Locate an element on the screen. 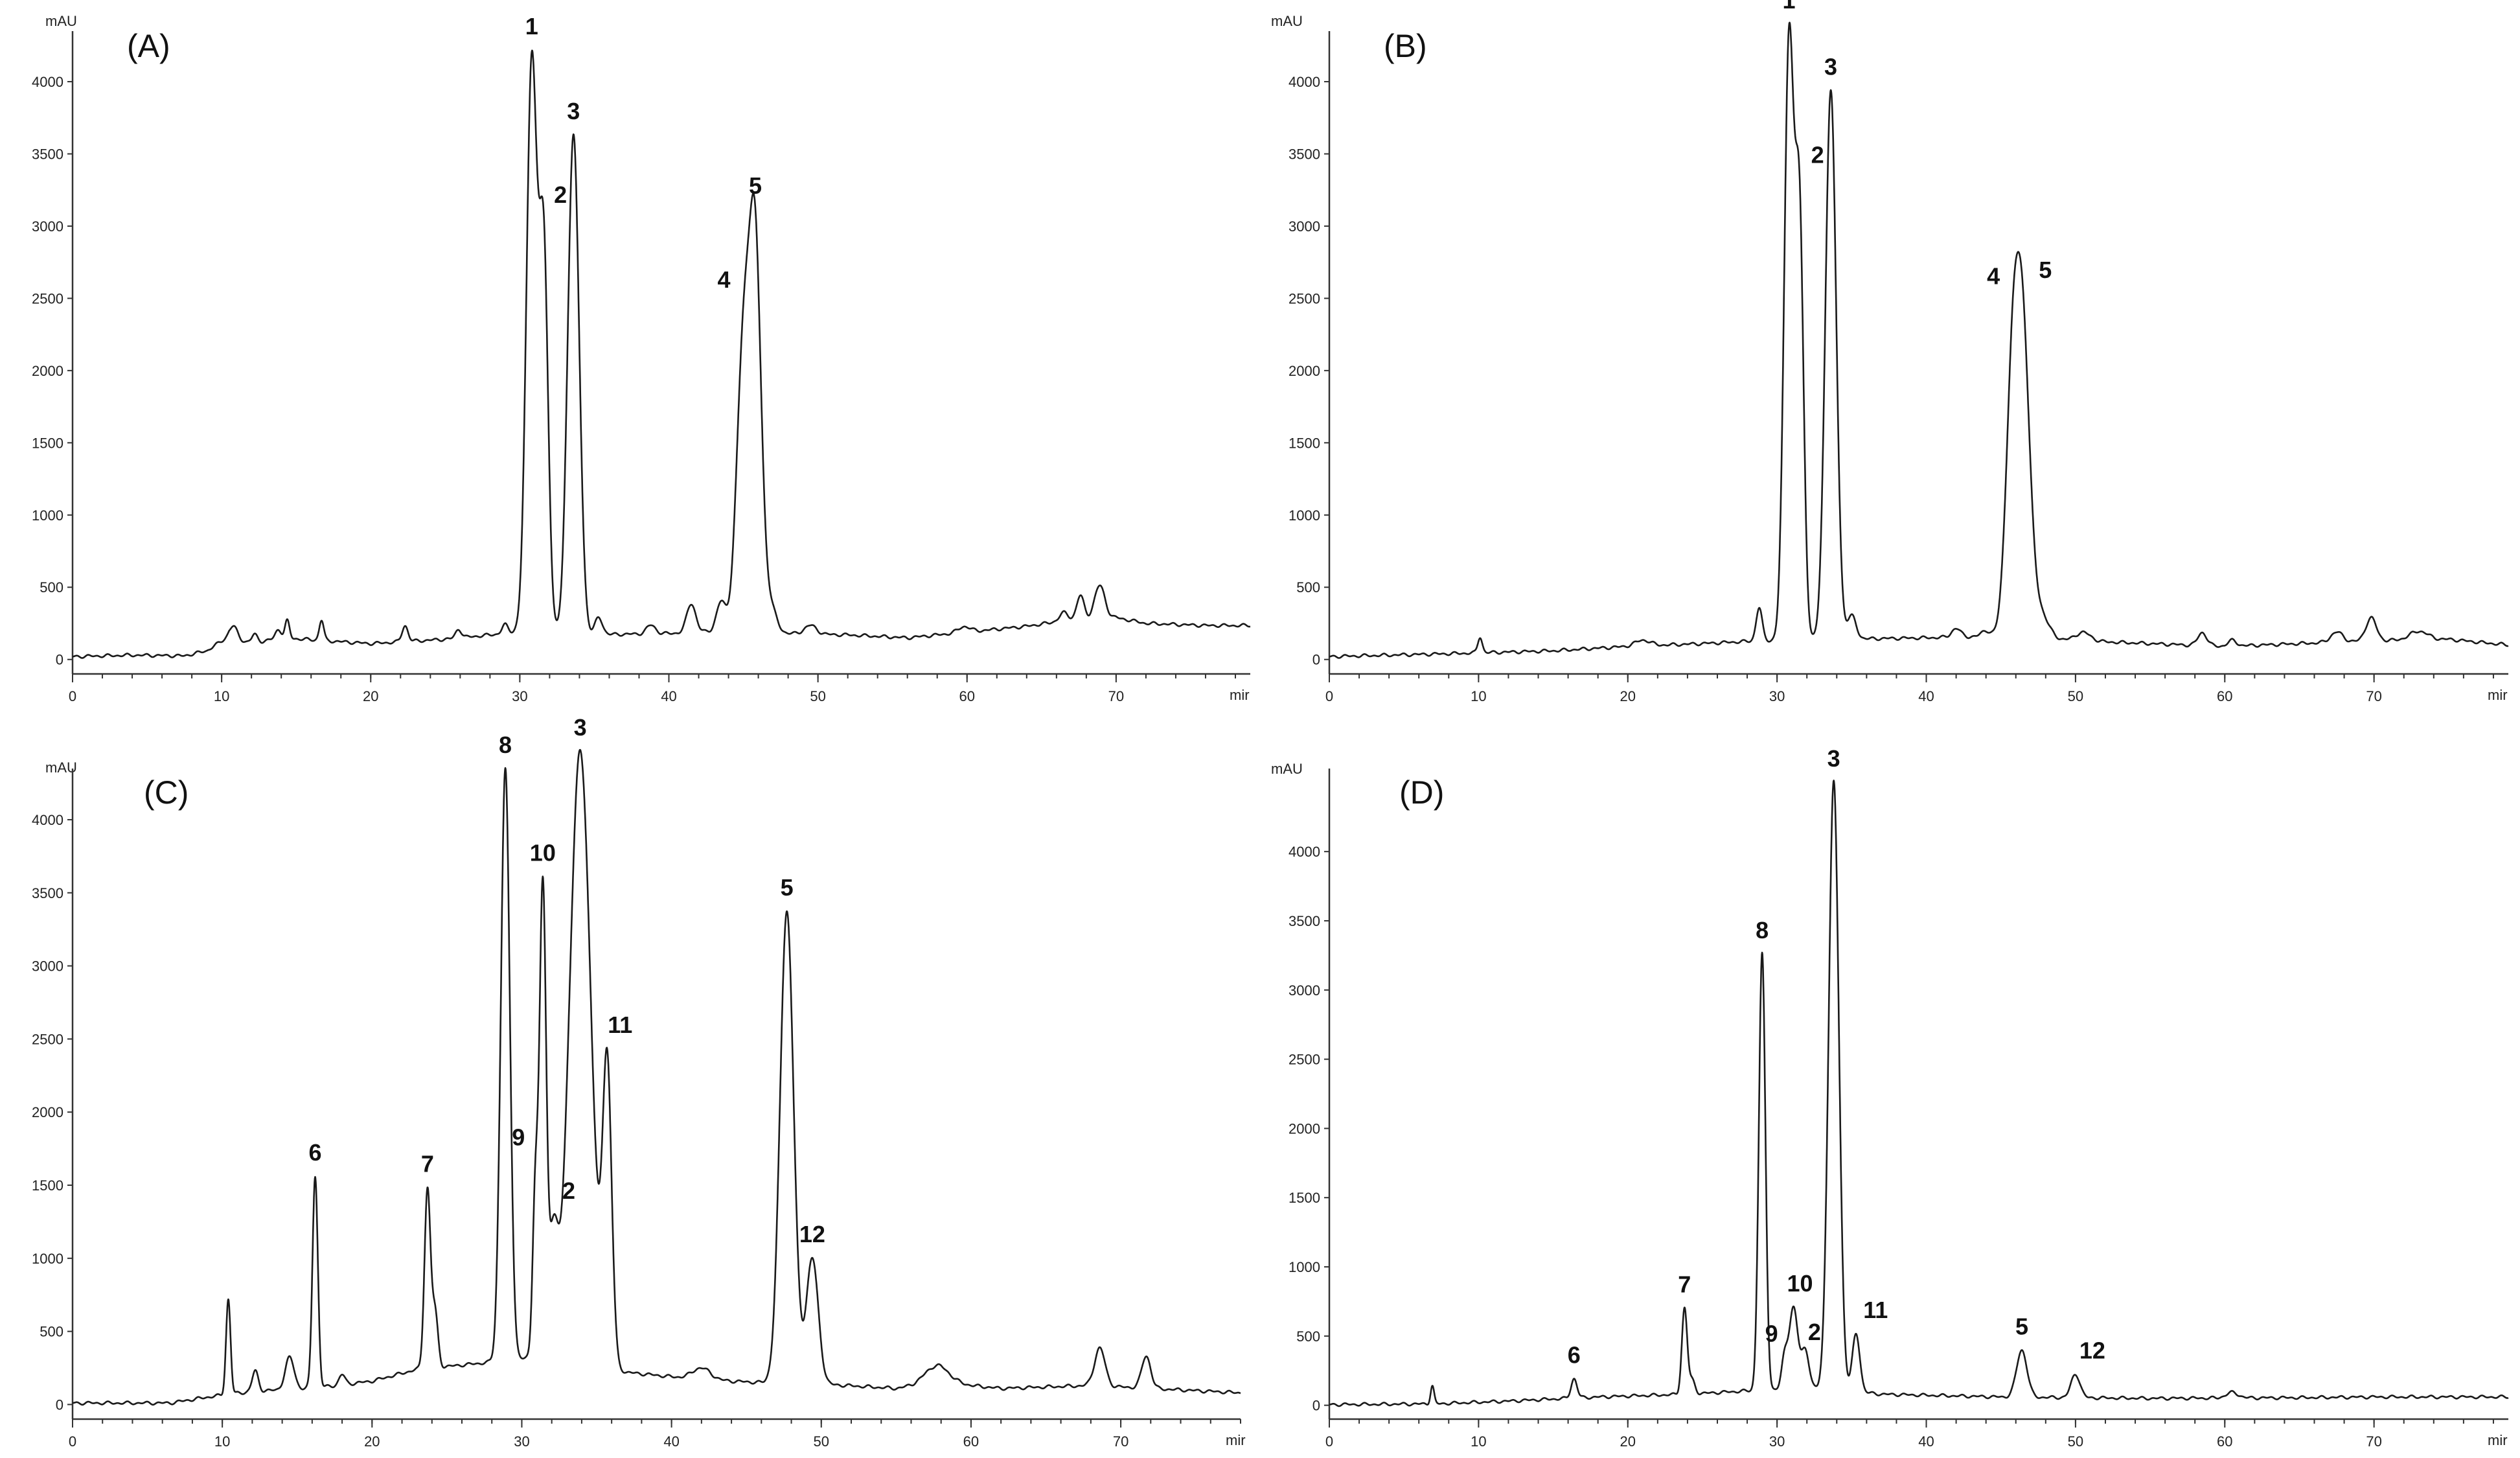 This screenshot has height=1458, width=2520. panel-a-label: (A) is located at coordinates (148, 46).